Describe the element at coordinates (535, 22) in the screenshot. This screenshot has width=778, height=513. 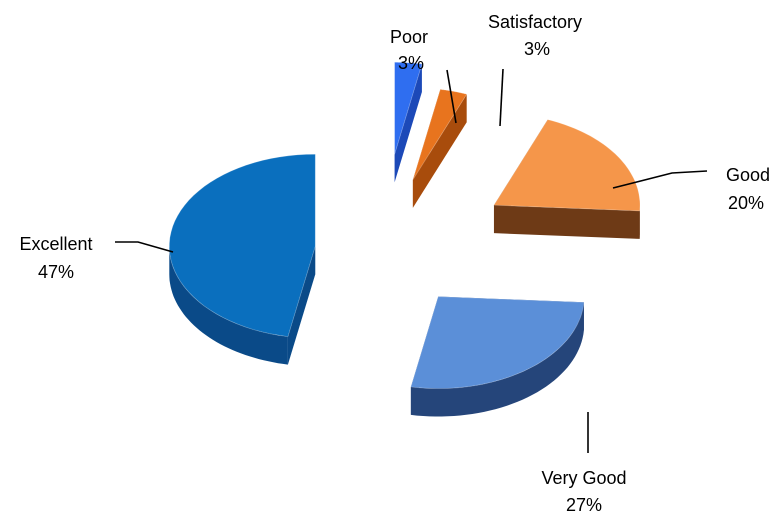
I see `category-label-satisfactory: Satisfactory` at that location.